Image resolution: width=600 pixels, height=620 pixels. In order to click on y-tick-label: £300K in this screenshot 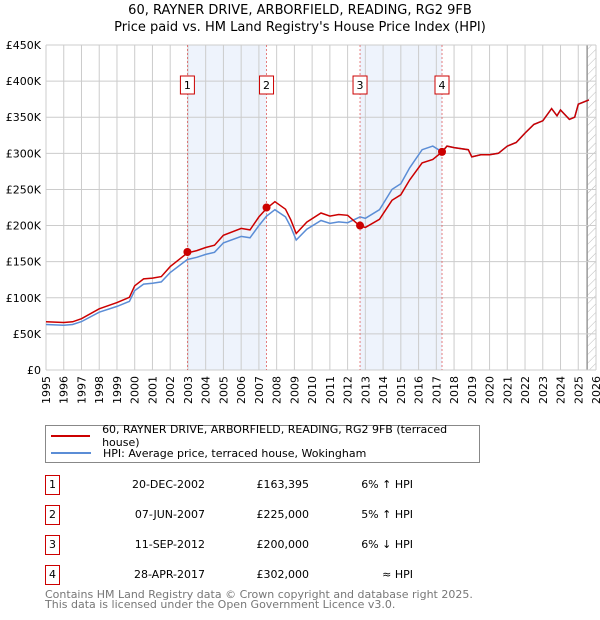, I will do `click(24, 153)`.